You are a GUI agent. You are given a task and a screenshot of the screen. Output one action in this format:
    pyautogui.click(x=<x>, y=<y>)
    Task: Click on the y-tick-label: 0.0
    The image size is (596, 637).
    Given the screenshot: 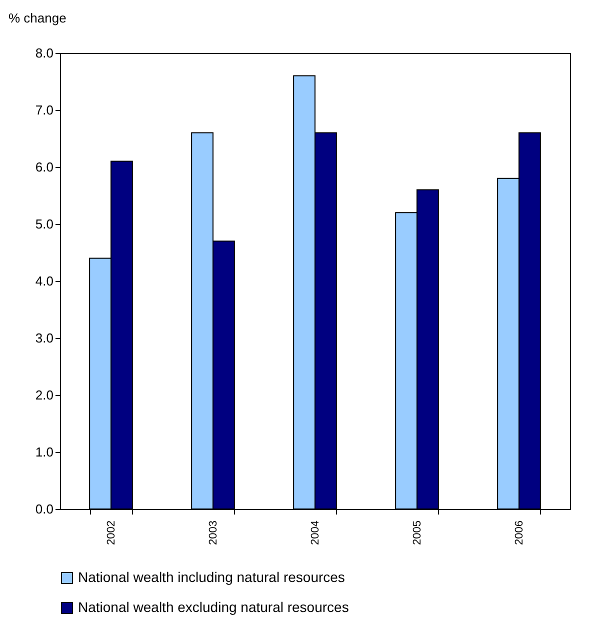 What is the action you would take?
    pyautogui.click(x=44, y=509)
    